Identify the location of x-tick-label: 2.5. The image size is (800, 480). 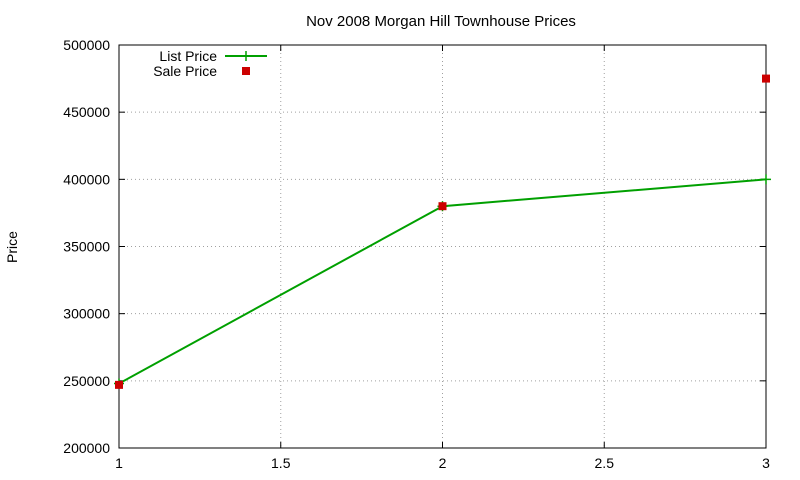
(605, 463).